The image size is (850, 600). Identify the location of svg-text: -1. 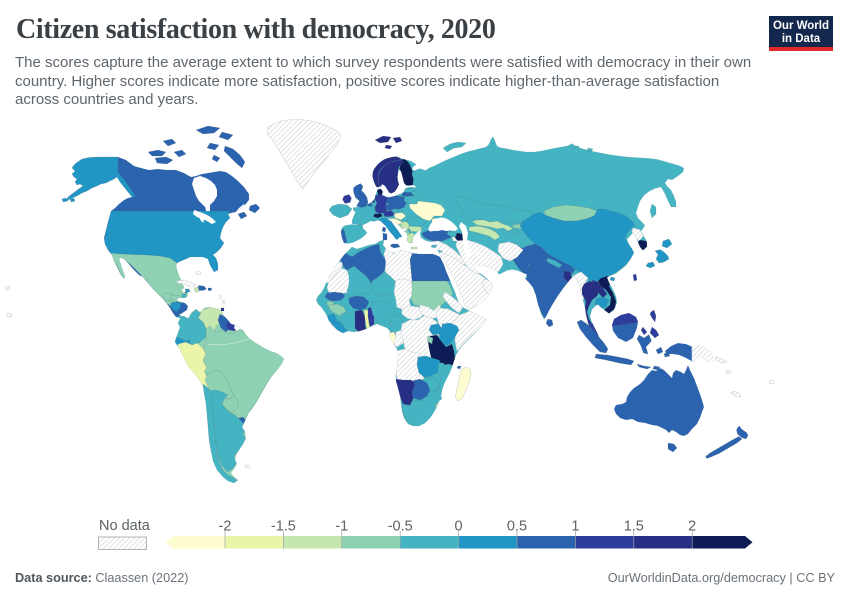
(341, 527).